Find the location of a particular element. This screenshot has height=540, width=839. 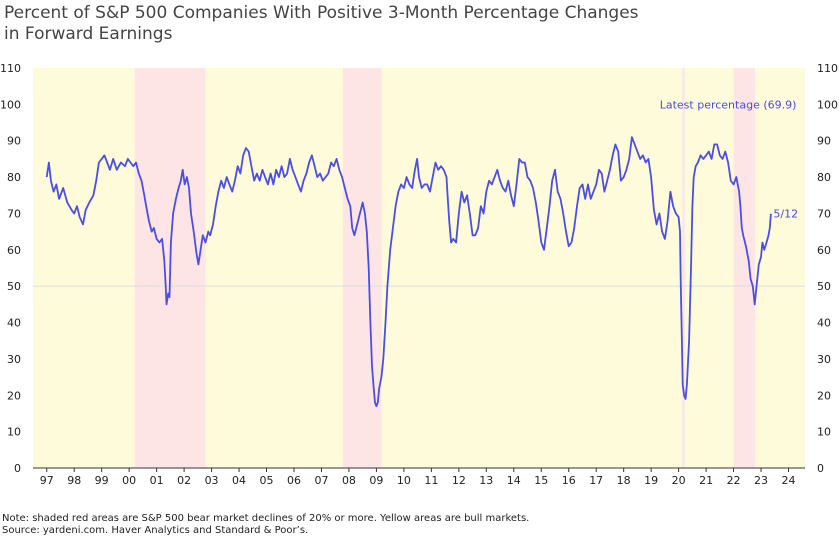

y-tick-label-left: 0 is located at coordinates (17, 468).